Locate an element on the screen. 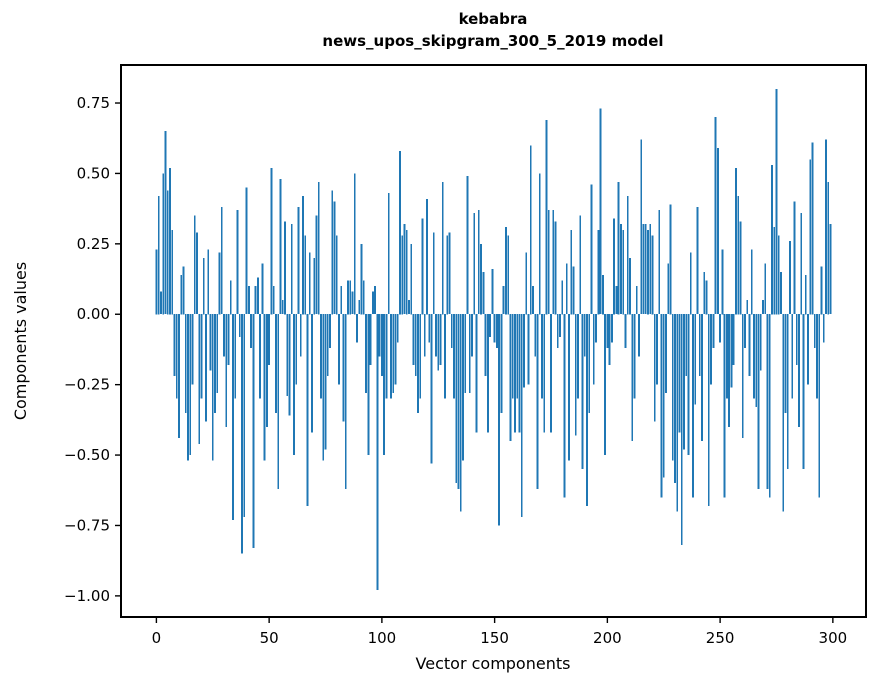  y-axis-label: Components values is located at coordinates (20, 341).